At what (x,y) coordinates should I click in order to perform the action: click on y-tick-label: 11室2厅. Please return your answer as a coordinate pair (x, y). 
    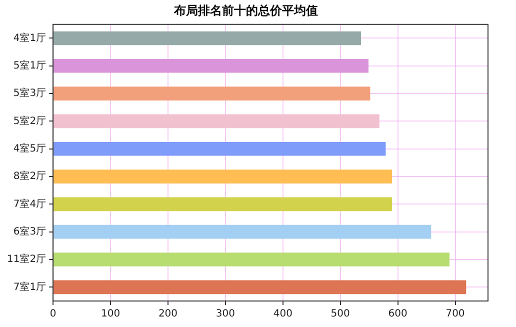
    Looking at the image, I should click on (26, 259).